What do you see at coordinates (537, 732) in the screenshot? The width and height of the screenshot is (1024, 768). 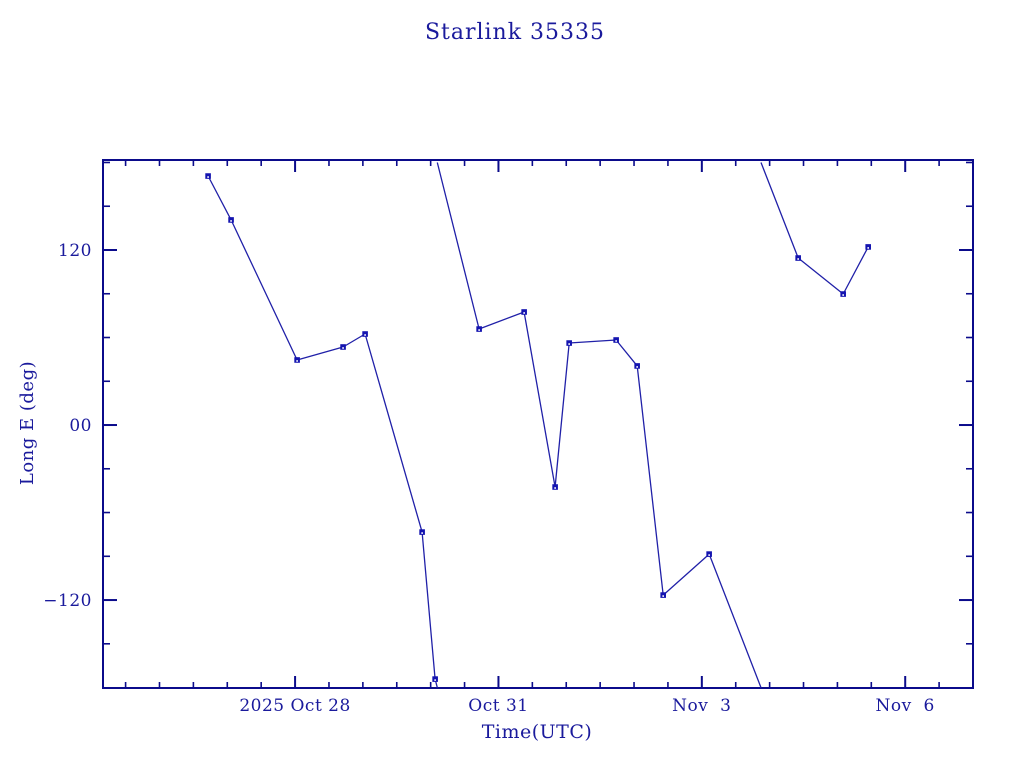 I see `x-axis-label: Time(UTC)` at bounding box center [537, 732].